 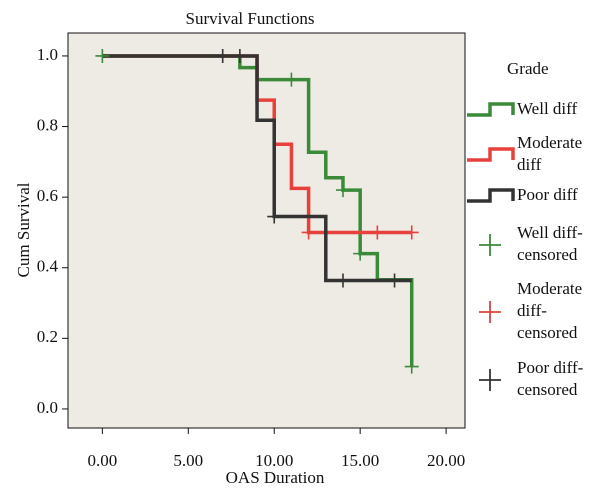 What do you see at coordinates (47, 54) in the screenshot?
I see `y-tick-label: 1.0` at bounding box center [47, 54].